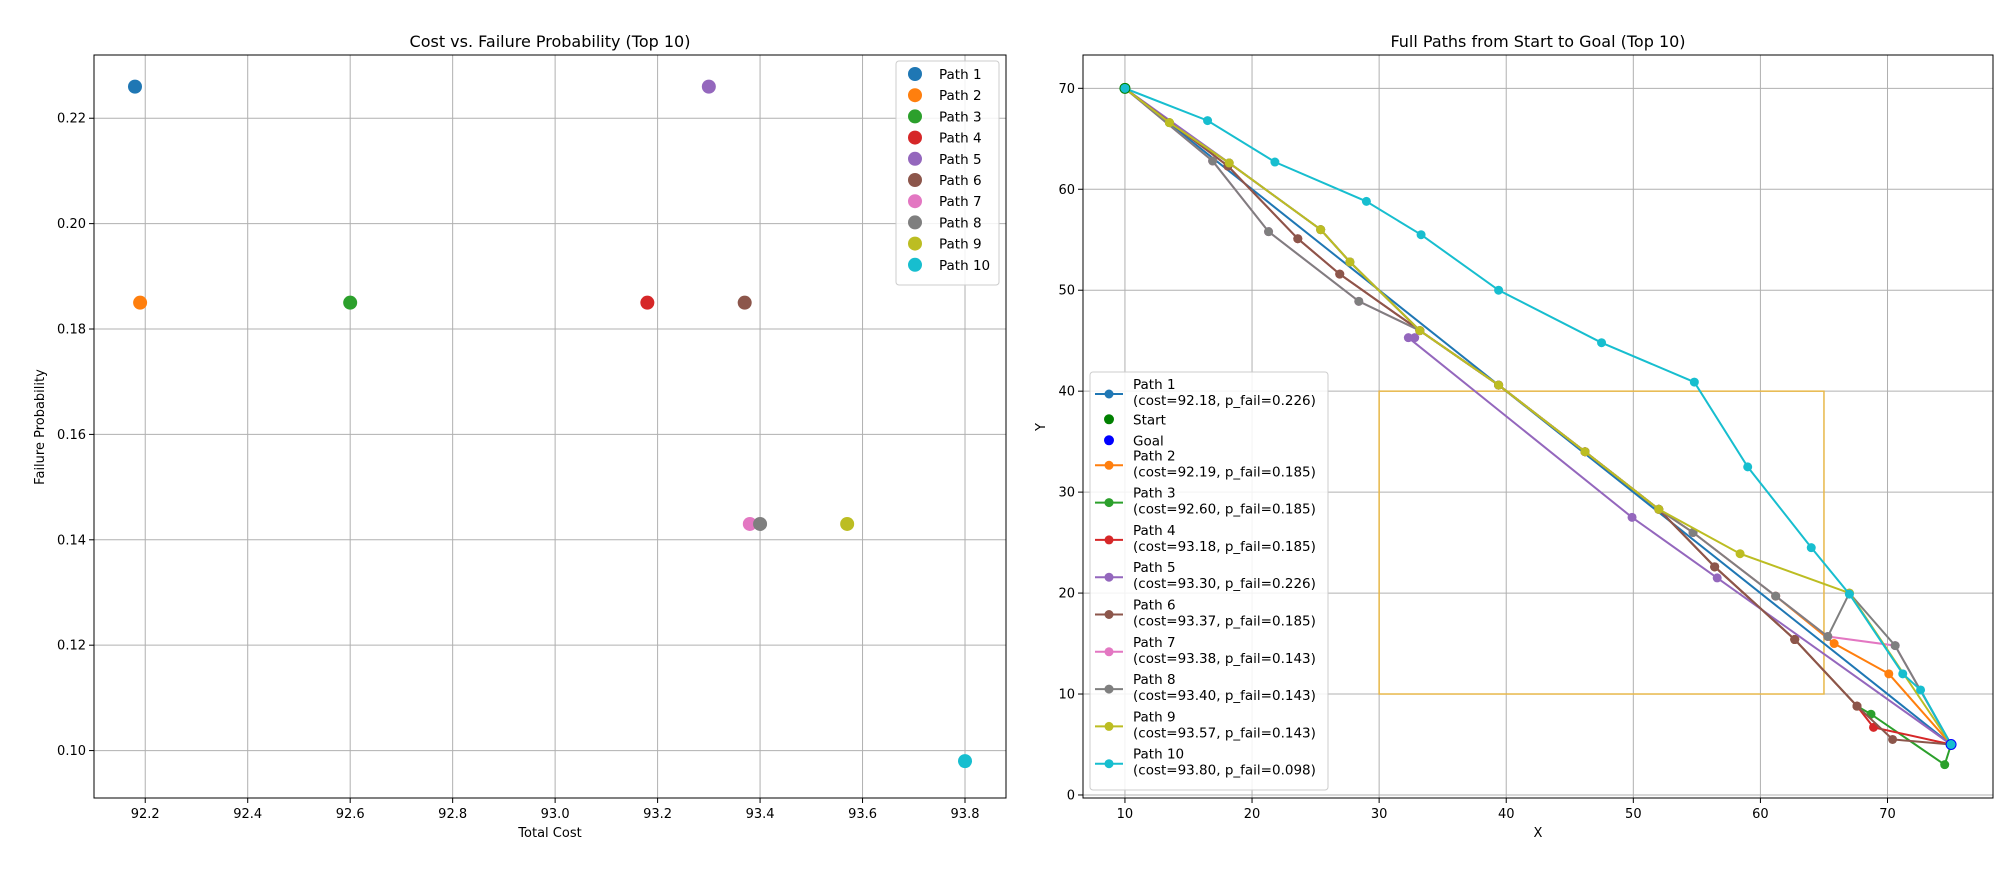  What do you see at coordinates (71, 224) in the screenshot?
I see `scatter-y-tick-label: 0.20` at bounding box center [71, 224].